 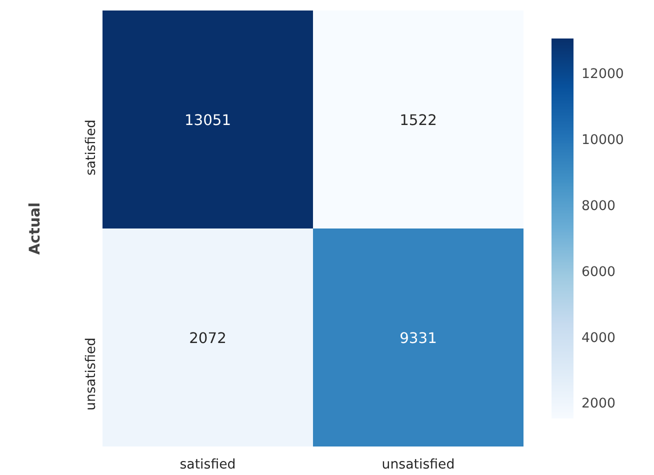 I want to click on y-axis-title: Actual, so click(x=35, y=228).